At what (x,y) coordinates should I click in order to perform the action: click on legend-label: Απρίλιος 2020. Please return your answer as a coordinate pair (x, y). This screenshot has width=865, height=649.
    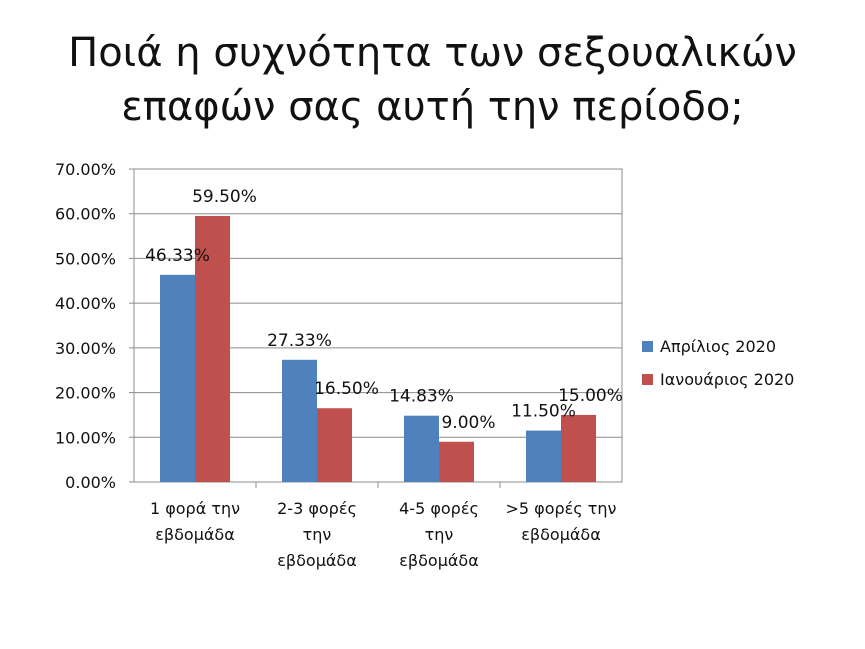
    Looking at the image, I should click on (718, 346).